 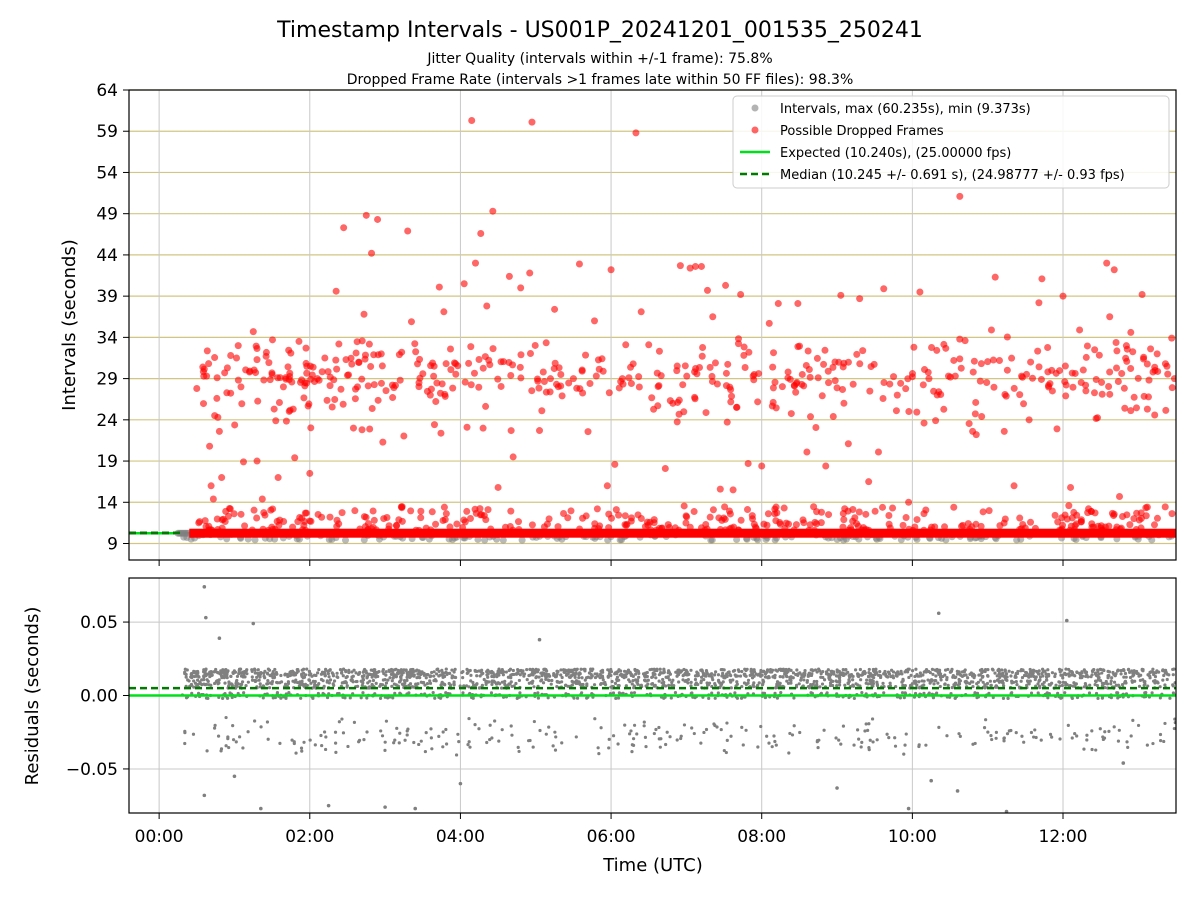 I want to click on residual-outlier-point, so click(x=1123, y=763).